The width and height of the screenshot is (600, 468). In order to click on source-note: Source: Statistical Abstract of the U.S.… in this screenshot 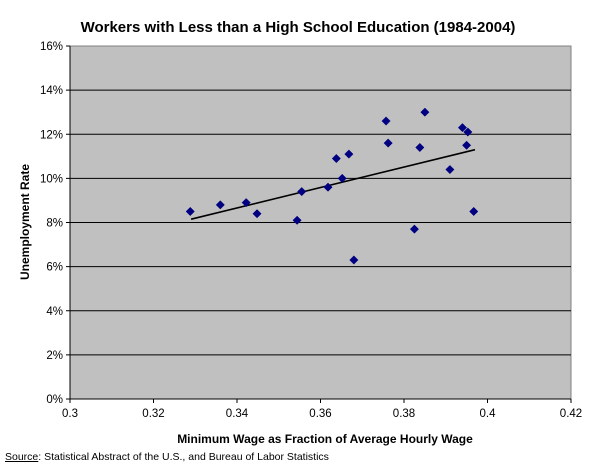, I will do `click(167, 457)`.